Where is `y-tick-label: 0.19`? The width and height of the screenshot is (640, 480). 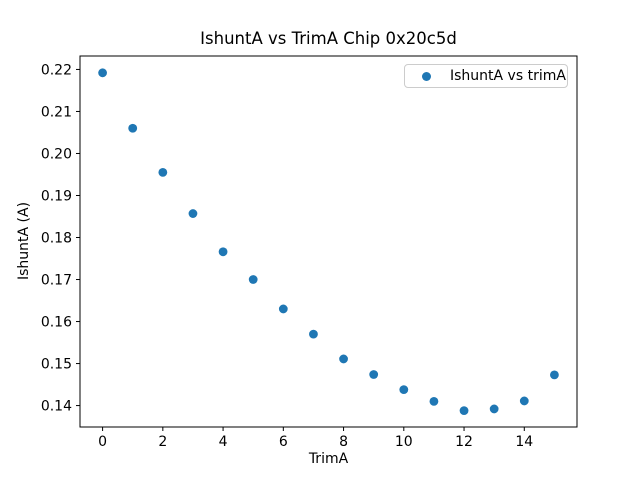
y-tick-label: 0.19 is located at coordinates (56, 196).